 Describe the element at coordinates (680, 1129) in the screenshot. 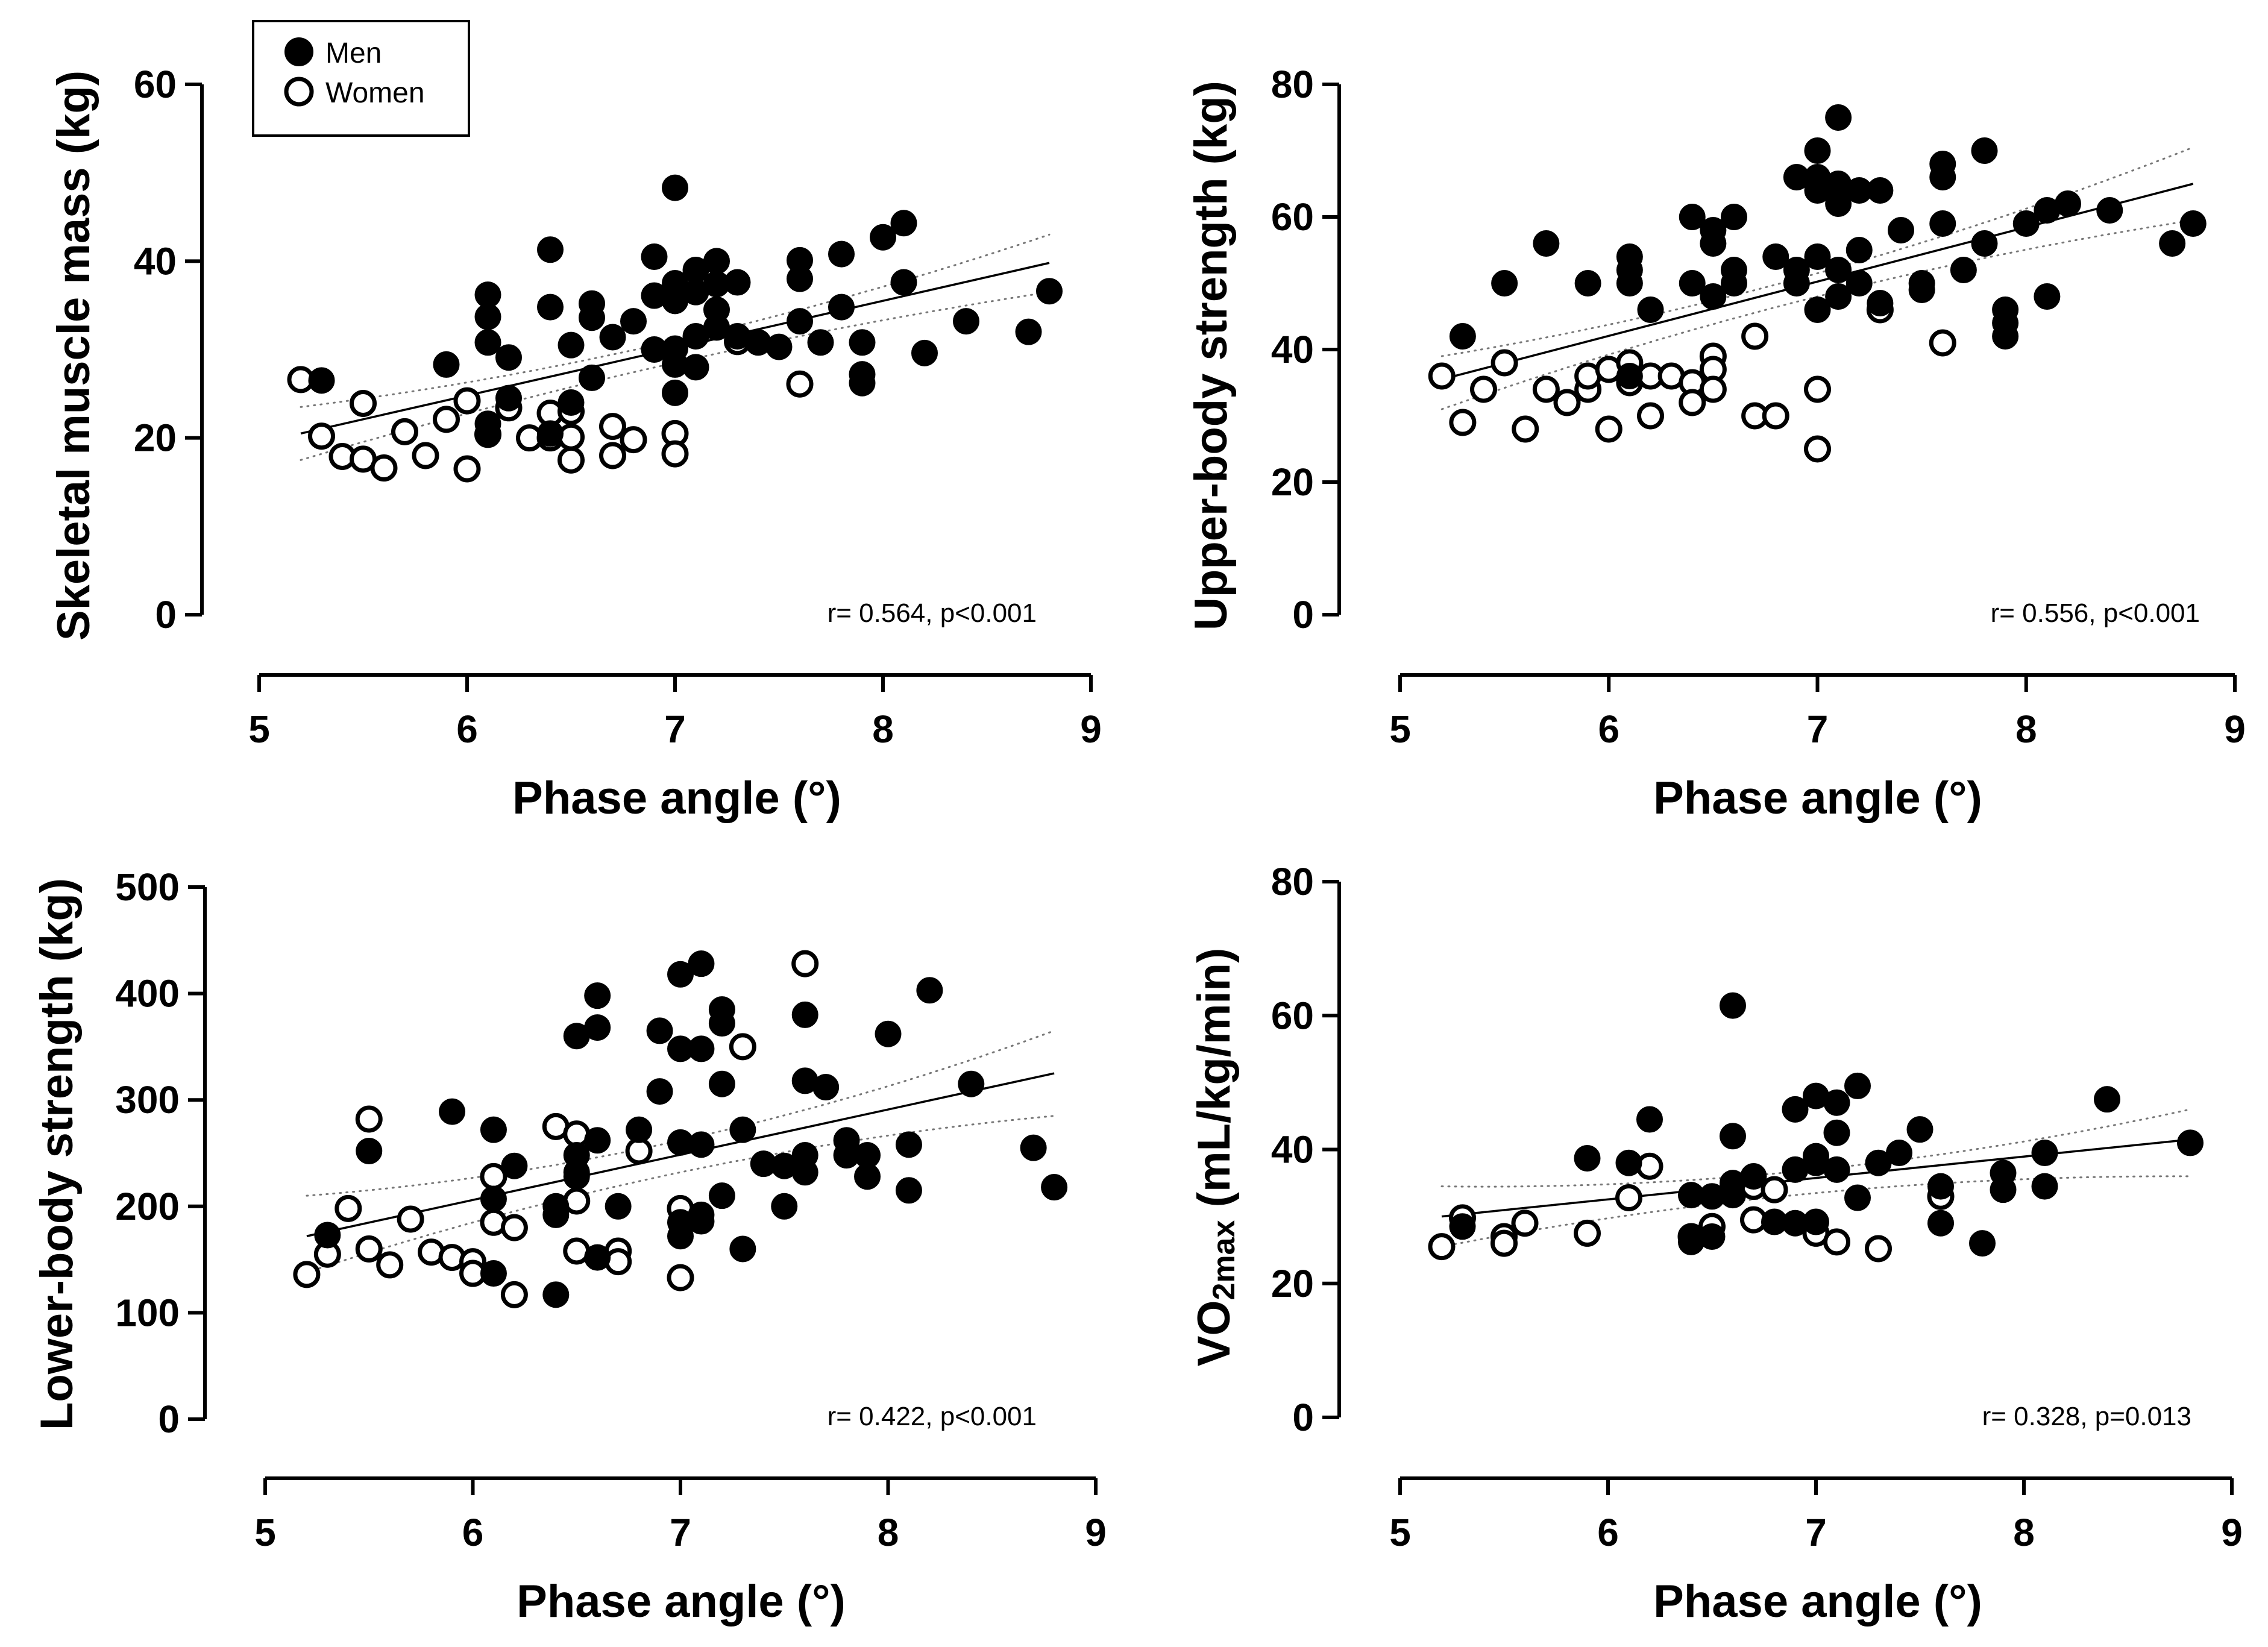

I see `points-layer` at that location.